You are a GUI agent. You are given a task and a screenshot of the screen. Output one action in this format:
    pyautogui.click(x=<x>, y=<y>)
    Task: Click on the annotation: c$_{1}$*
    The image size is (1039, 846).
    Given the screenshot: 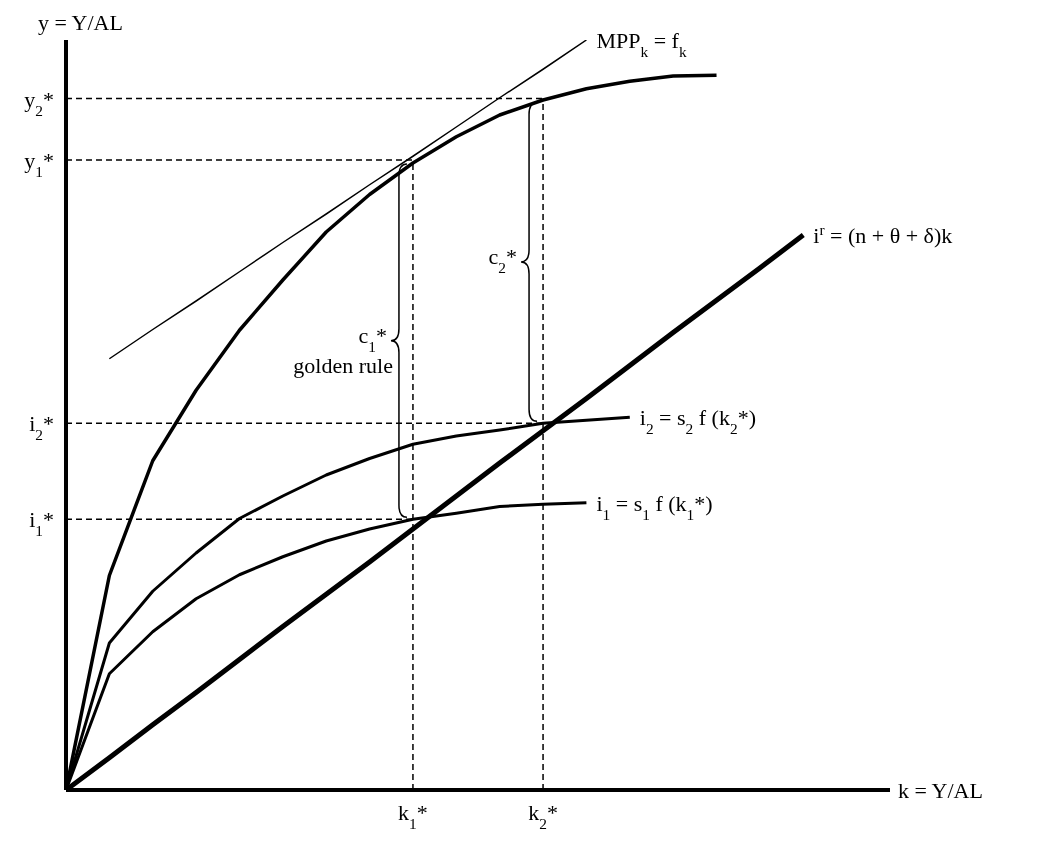 What is the action you would take?
    pyautogui.click(x=372, y=338)
    